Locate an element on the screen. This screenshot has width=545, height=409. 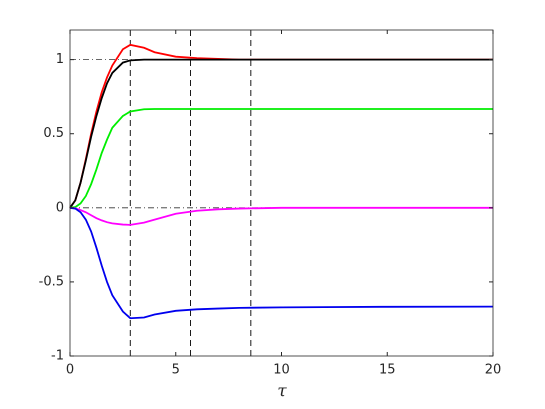
y-tick-label: 0.5 is located at coordinates (53, 133).